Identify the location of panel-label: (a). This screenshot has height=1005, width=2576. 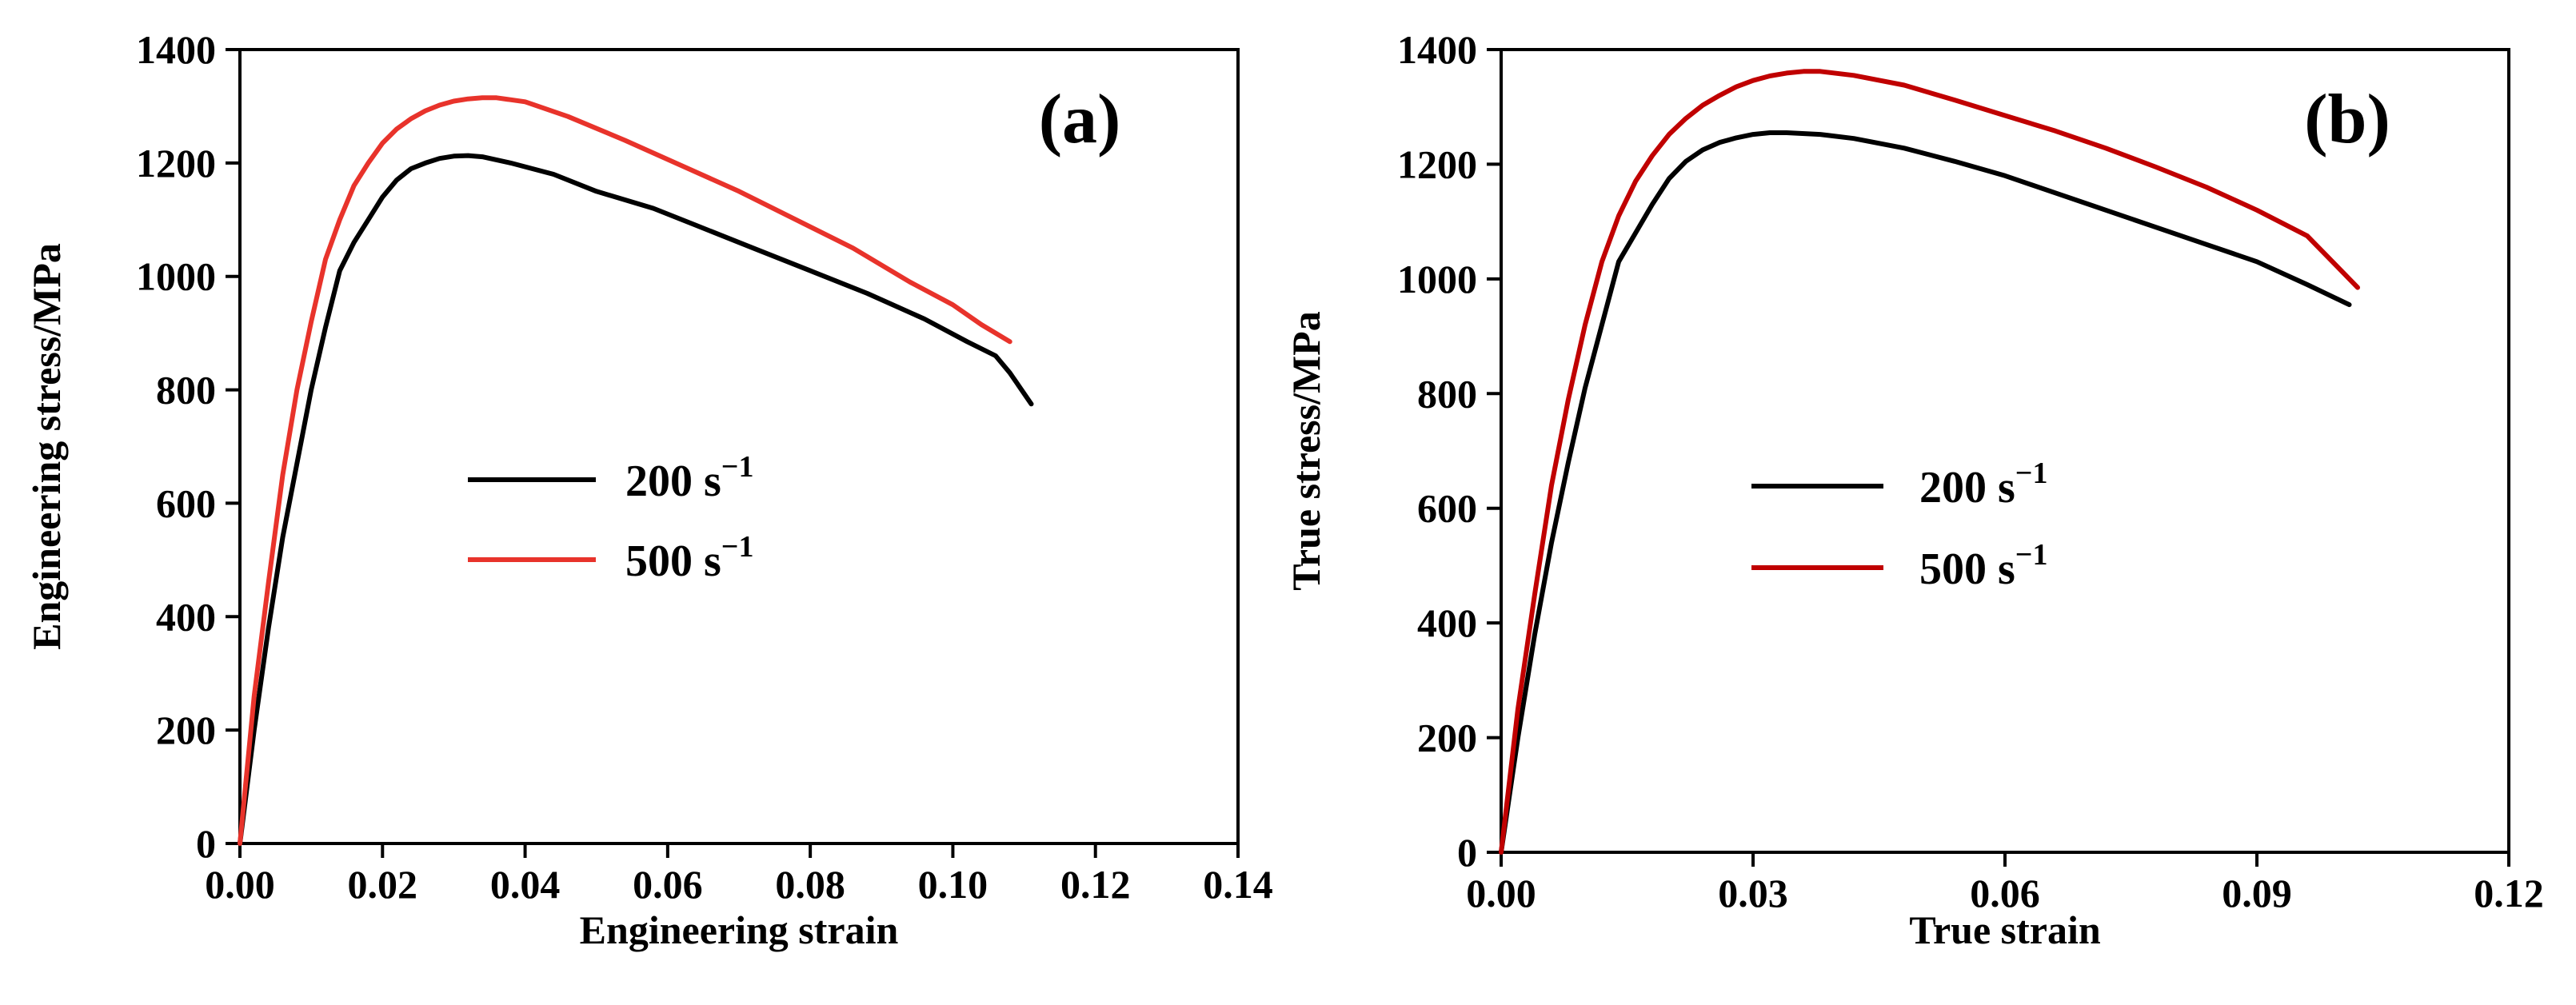
(1080, 119).